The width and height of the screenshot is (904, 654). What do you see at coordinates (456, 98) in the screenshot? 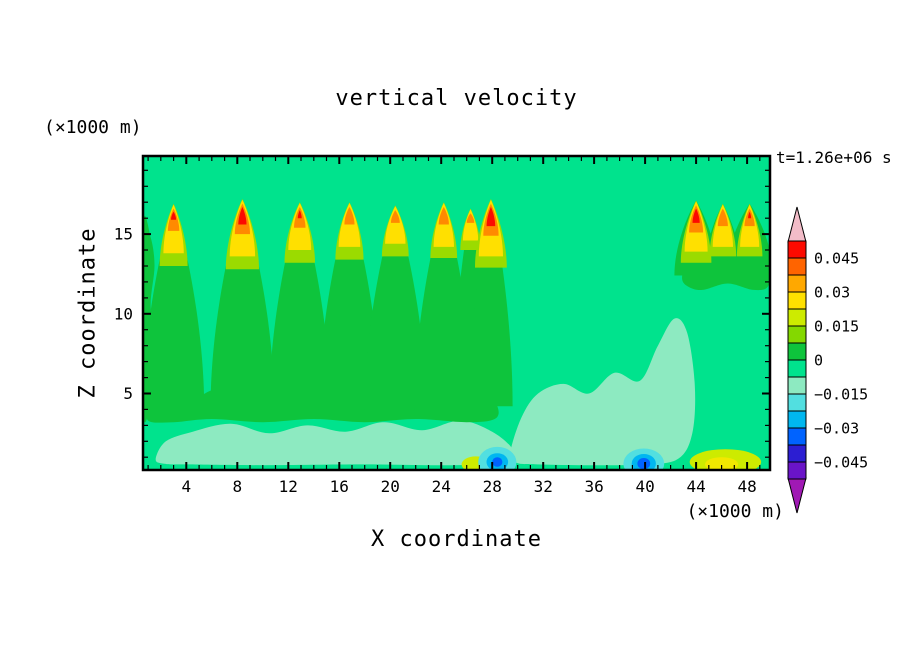
I see `chart-title: vertical velocity` at bounding box center [456, 98].